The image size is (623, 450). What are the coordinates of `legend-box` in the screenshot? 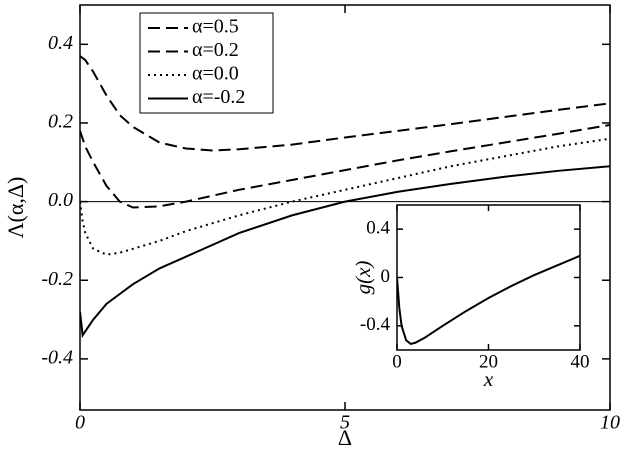 It's located at (206, 63).